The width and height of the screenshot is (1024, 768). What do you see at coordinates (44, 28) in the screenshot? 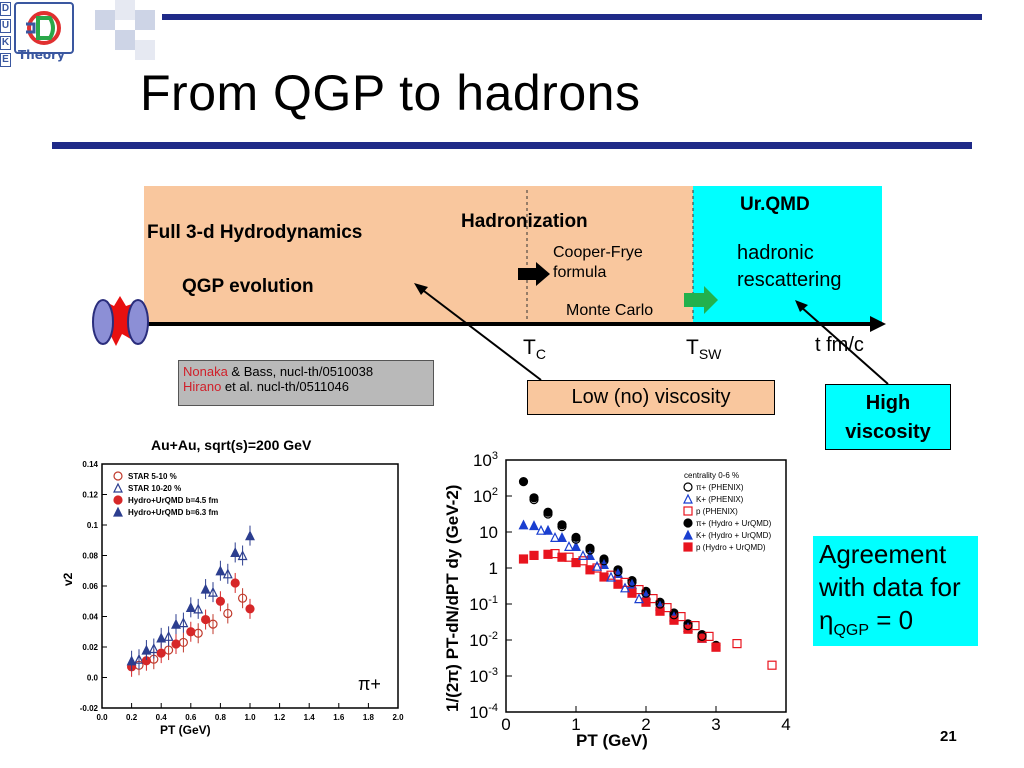
I see `qcd-logo-icon` at bounding box center [44, 28].